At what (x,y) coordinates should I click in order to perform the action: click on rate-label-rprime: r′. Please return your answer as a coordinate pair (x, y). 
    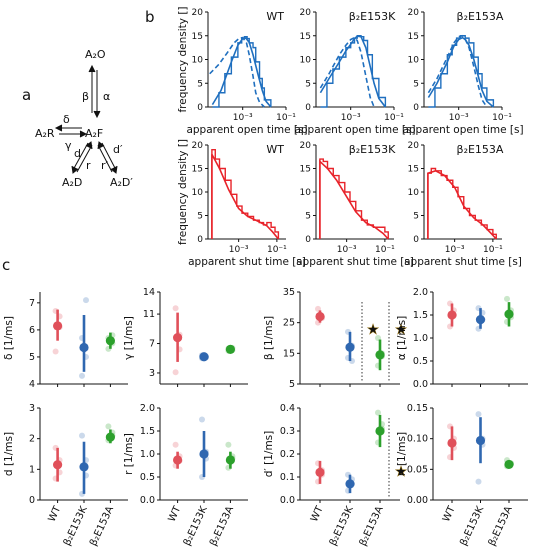
    Looking at the image, I should click on (105, 165).